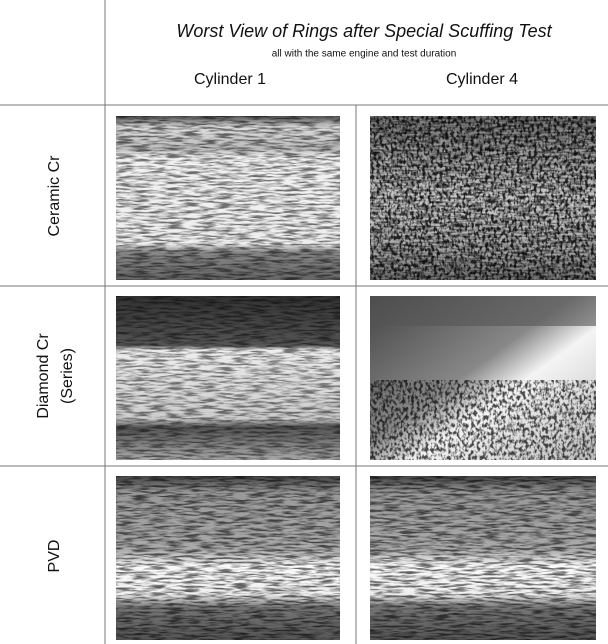 This screenshot has height=644, width=608. Describe the element at coordinates (67, 376) in the screenshot. I see `row-label: (Series)` at that location.